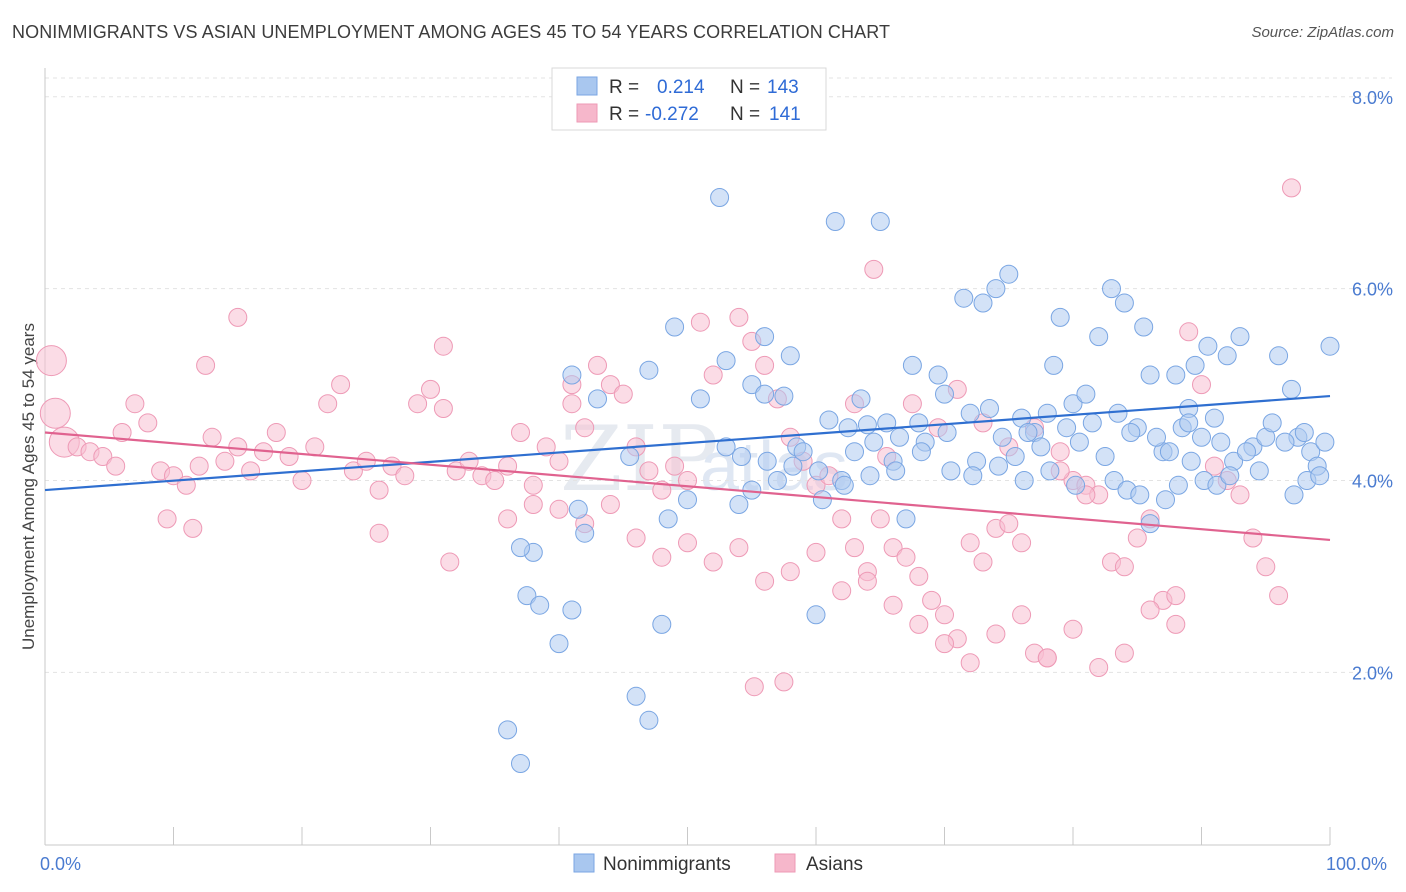  I want to click on series-legend-label-asians: Asians, so click(834, 864).